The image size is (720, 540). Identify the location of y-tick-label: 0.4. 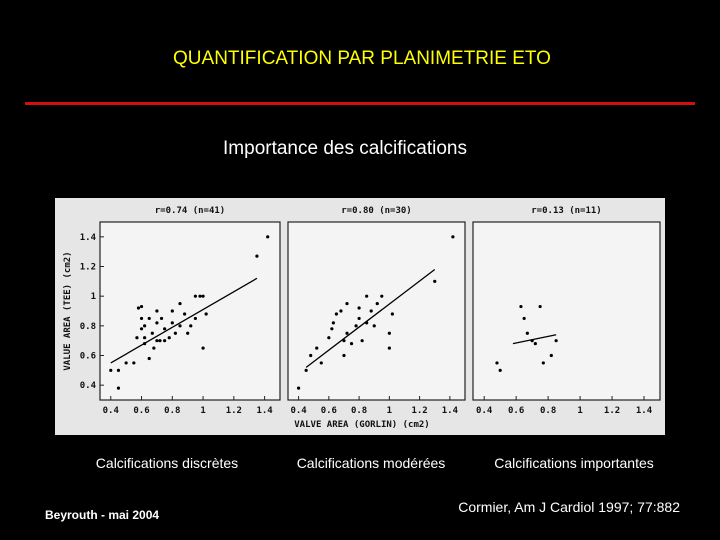
(88, 386).